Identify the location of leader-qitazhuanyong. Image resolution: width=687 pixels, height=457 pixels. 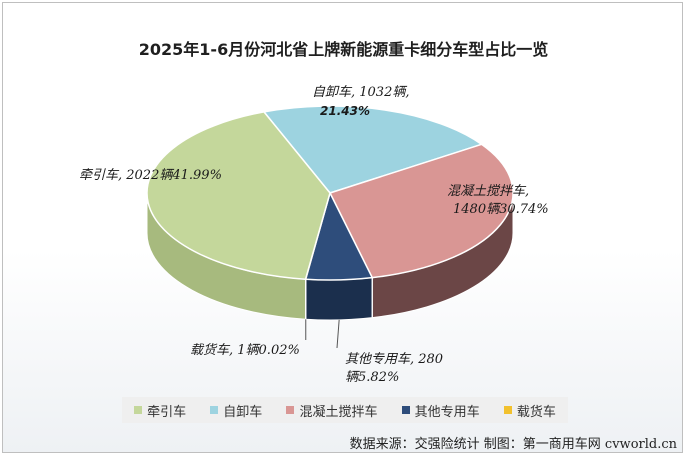
(338, 334).